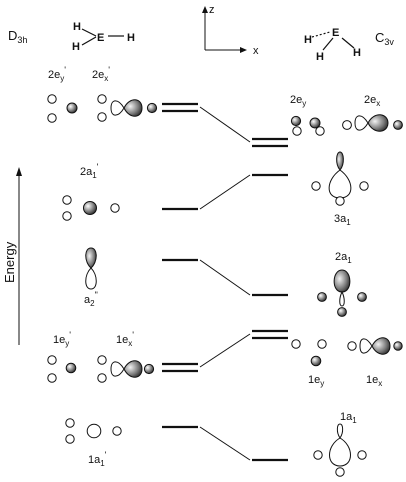 The width and height of the screenshot is (406, 482). I want to click on orbital-3a1-right, so click(340, 178).